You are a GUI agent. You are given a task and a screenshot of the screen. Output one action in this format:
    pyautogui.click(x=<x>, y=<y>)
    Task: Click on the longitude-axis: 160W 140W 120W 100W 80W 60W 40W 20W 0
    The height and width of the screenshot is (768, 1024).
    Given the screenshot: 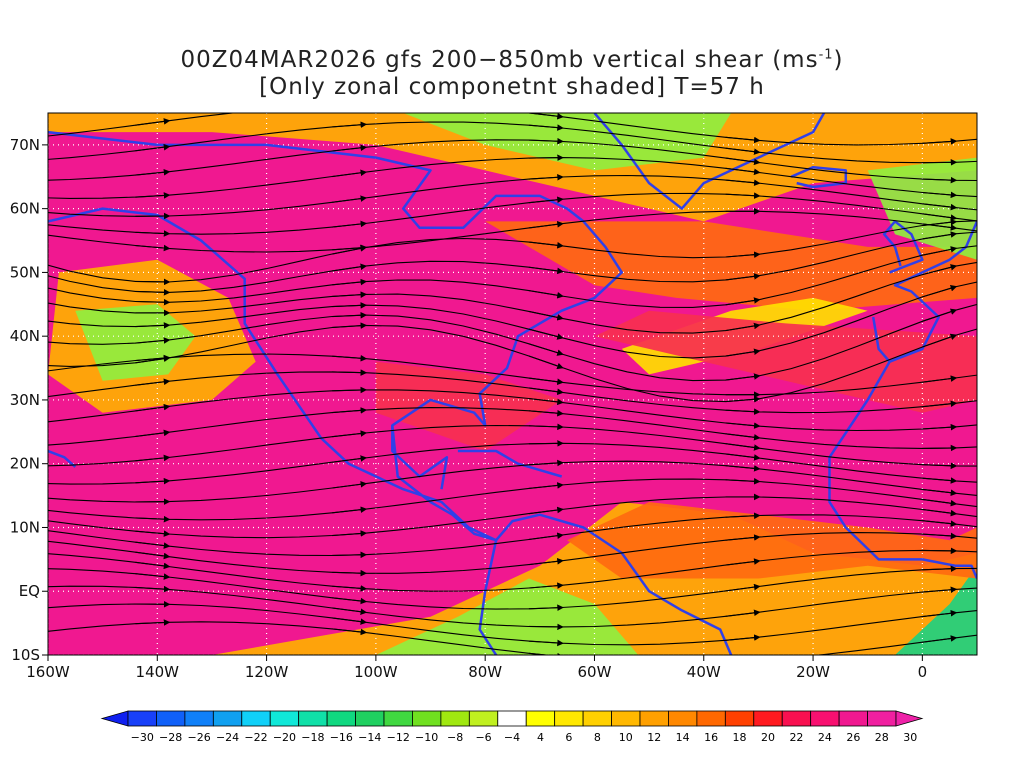 What is the action you would take?
    pyautogui.click(x=476, y=668)
    